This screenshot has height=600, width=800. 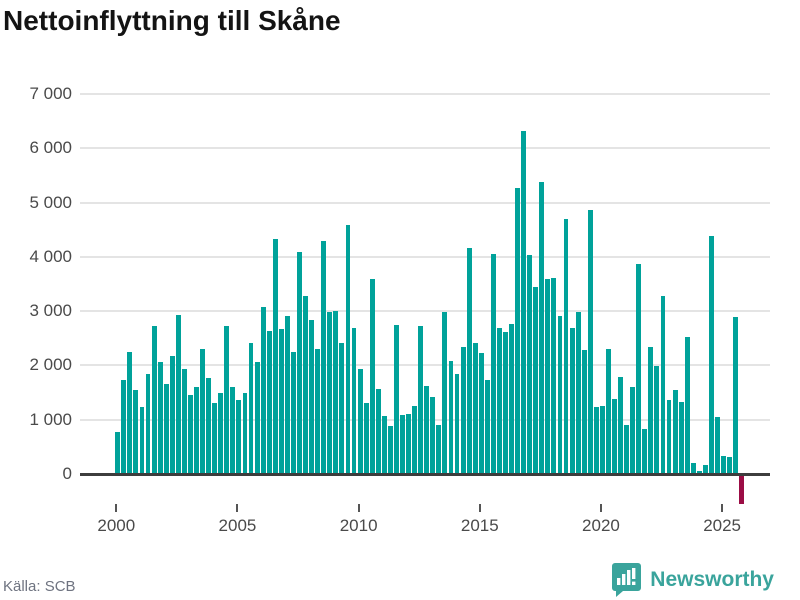 What do you see at coordinates (50, 311) in the screenshot?
I see `y-axis-tick-label: 3 000` at bounding box center [50, 311].